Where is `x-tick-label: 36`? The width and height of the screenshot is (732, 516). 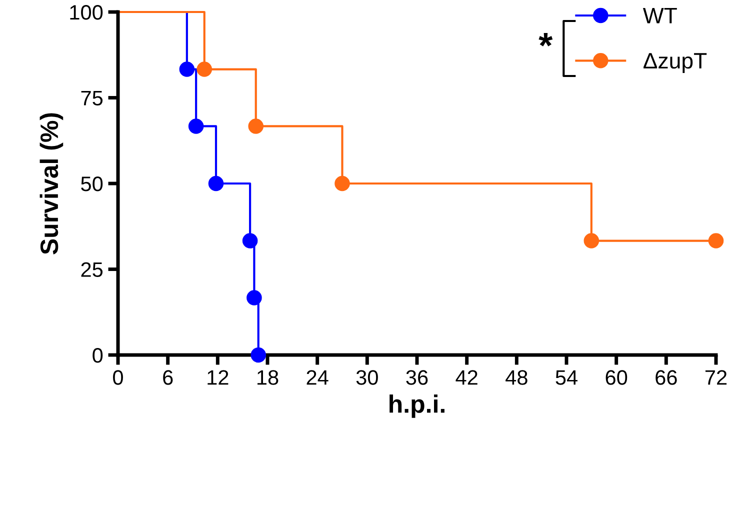
x-tick-label: 36 is located at coordinates (417, 377).